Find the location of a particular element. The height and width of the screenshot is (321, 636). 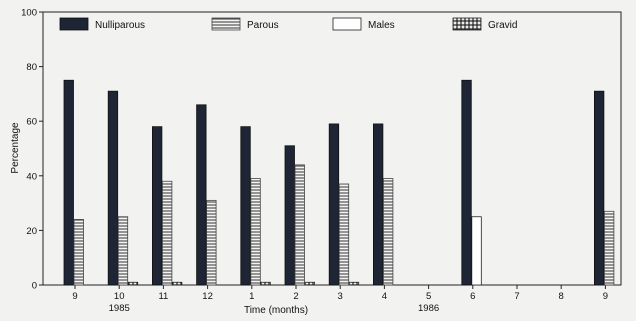

y-tick-label: 0 is located at coordinates (34, 286).